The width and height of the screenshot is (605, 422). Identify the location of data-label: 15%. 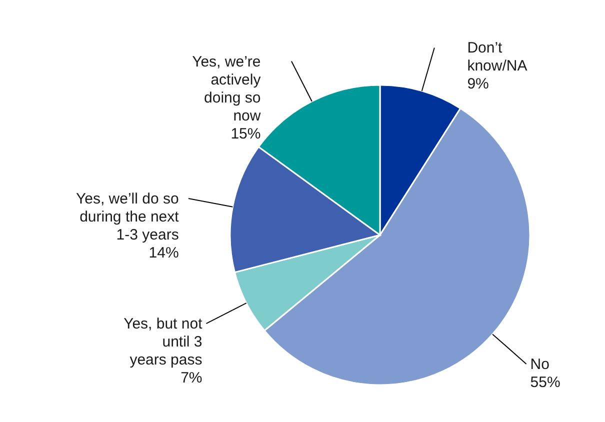
(245, 133).